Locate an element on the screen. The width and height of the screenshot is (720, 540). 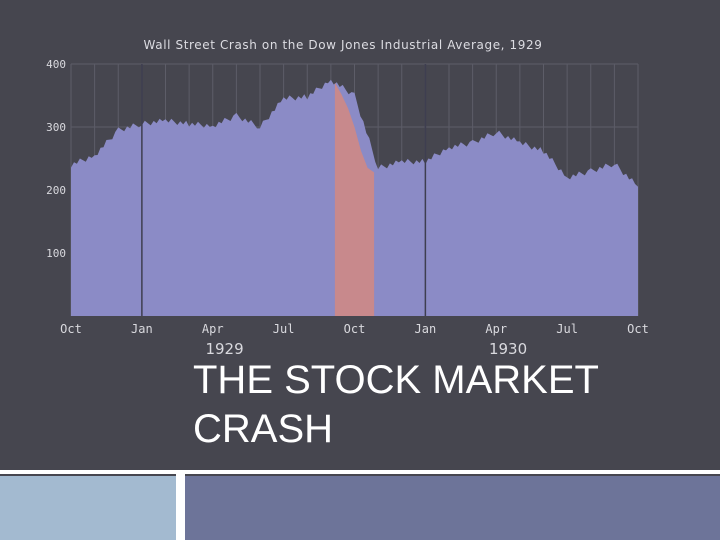
crash-highlight is located at coordinates (354, 199).